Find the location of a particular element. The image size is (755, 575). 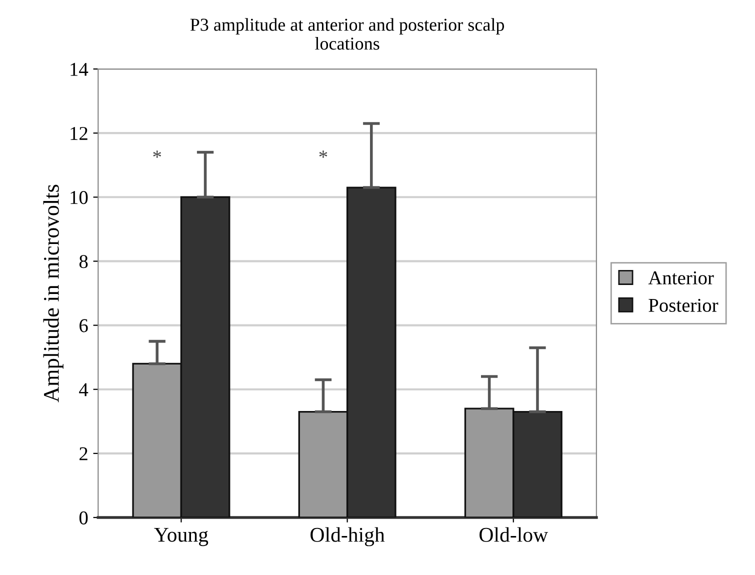

x-tick-label: Old-high is located at coordinates (347, 536).